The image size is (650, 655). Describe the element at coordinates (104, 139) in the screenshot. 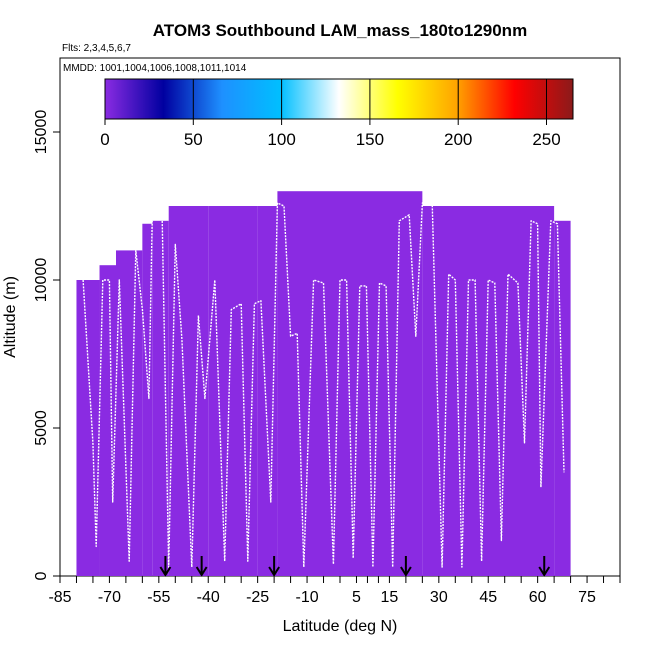

I see `colorbar-tick-label-0: 0` at that location.